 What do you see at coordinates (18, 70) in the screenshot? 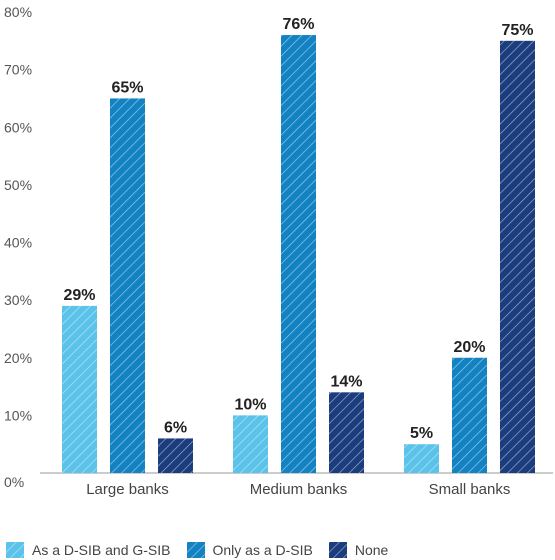
I see `y-tick-label: 70%` at bounding box center [18, 70].